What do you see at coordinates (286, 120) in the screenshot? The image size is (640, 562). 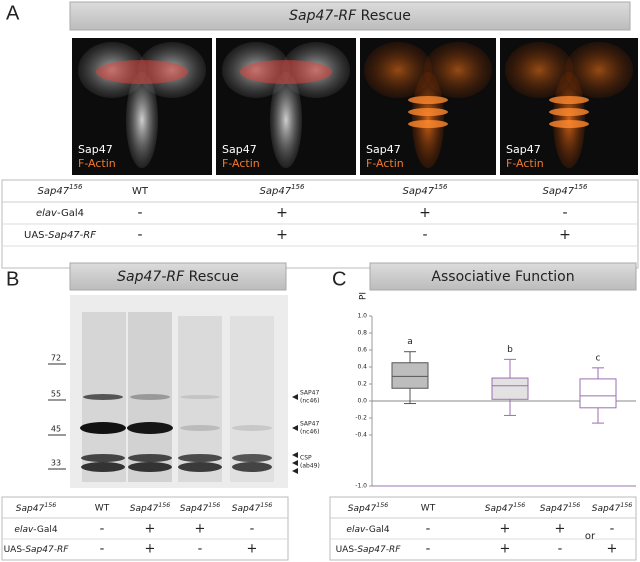 I see `nerve-cord` at bounding box center [286, 120].